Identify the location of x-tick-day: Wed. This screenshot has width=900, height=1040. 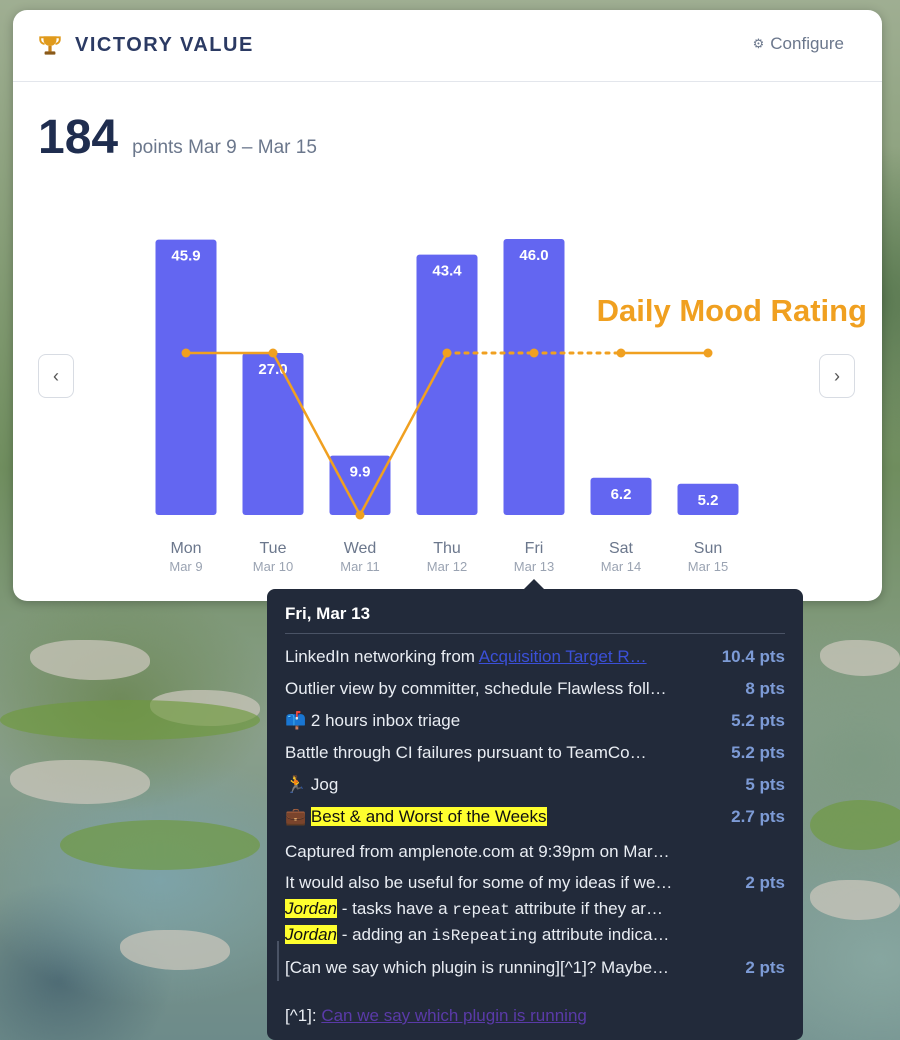
(360, 548).